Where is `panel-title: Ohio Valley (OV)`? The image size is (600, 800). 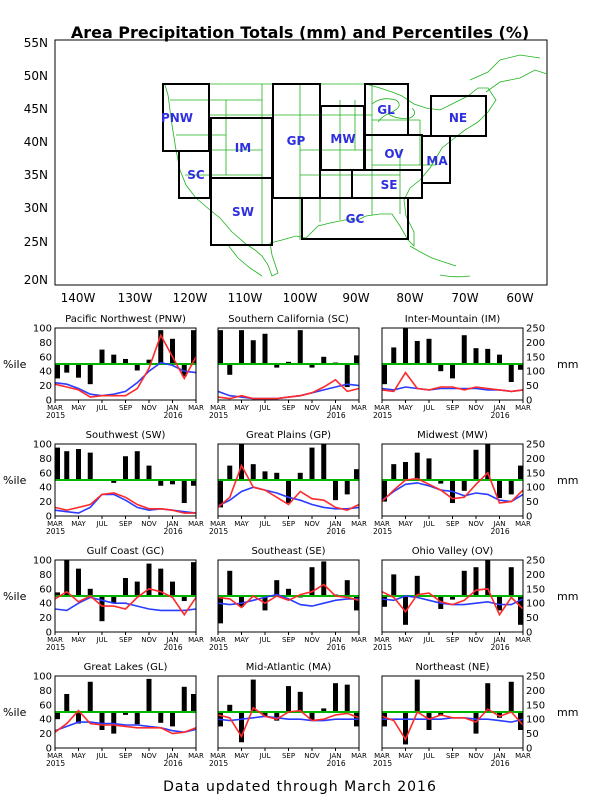 panel-title: Ohio Valley (OV) is located at coordinates (453, 551).